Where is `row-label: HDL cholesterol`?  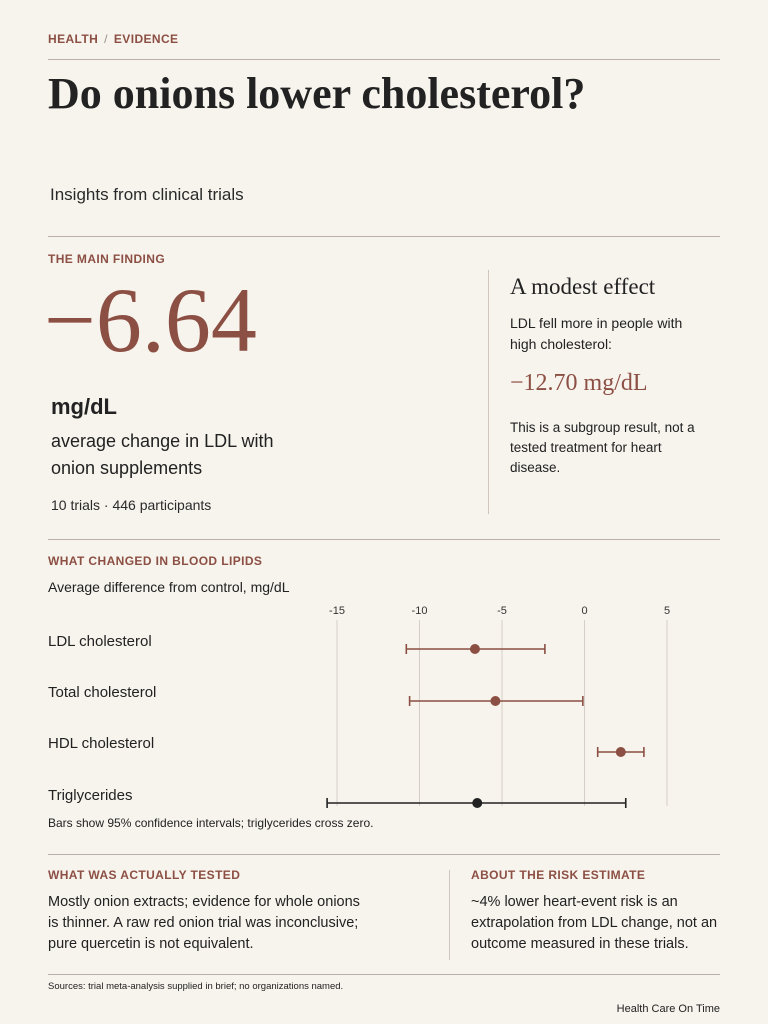 row-label: HDL cholesterol is located at coordinates (101, 743).